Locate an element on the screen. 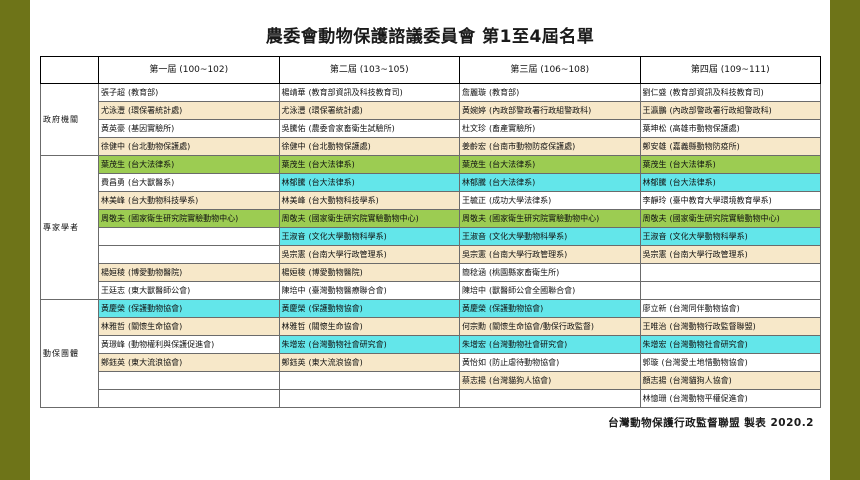 The image size is (860, 480). member-name: 黃怡如 is located at coordinates (474, 362).